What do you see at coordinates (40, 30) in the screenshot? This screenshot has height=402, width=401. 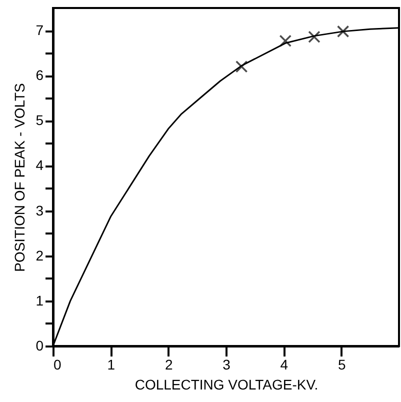 I see `y-tick-label: 7` at bounding box center [40, 30].